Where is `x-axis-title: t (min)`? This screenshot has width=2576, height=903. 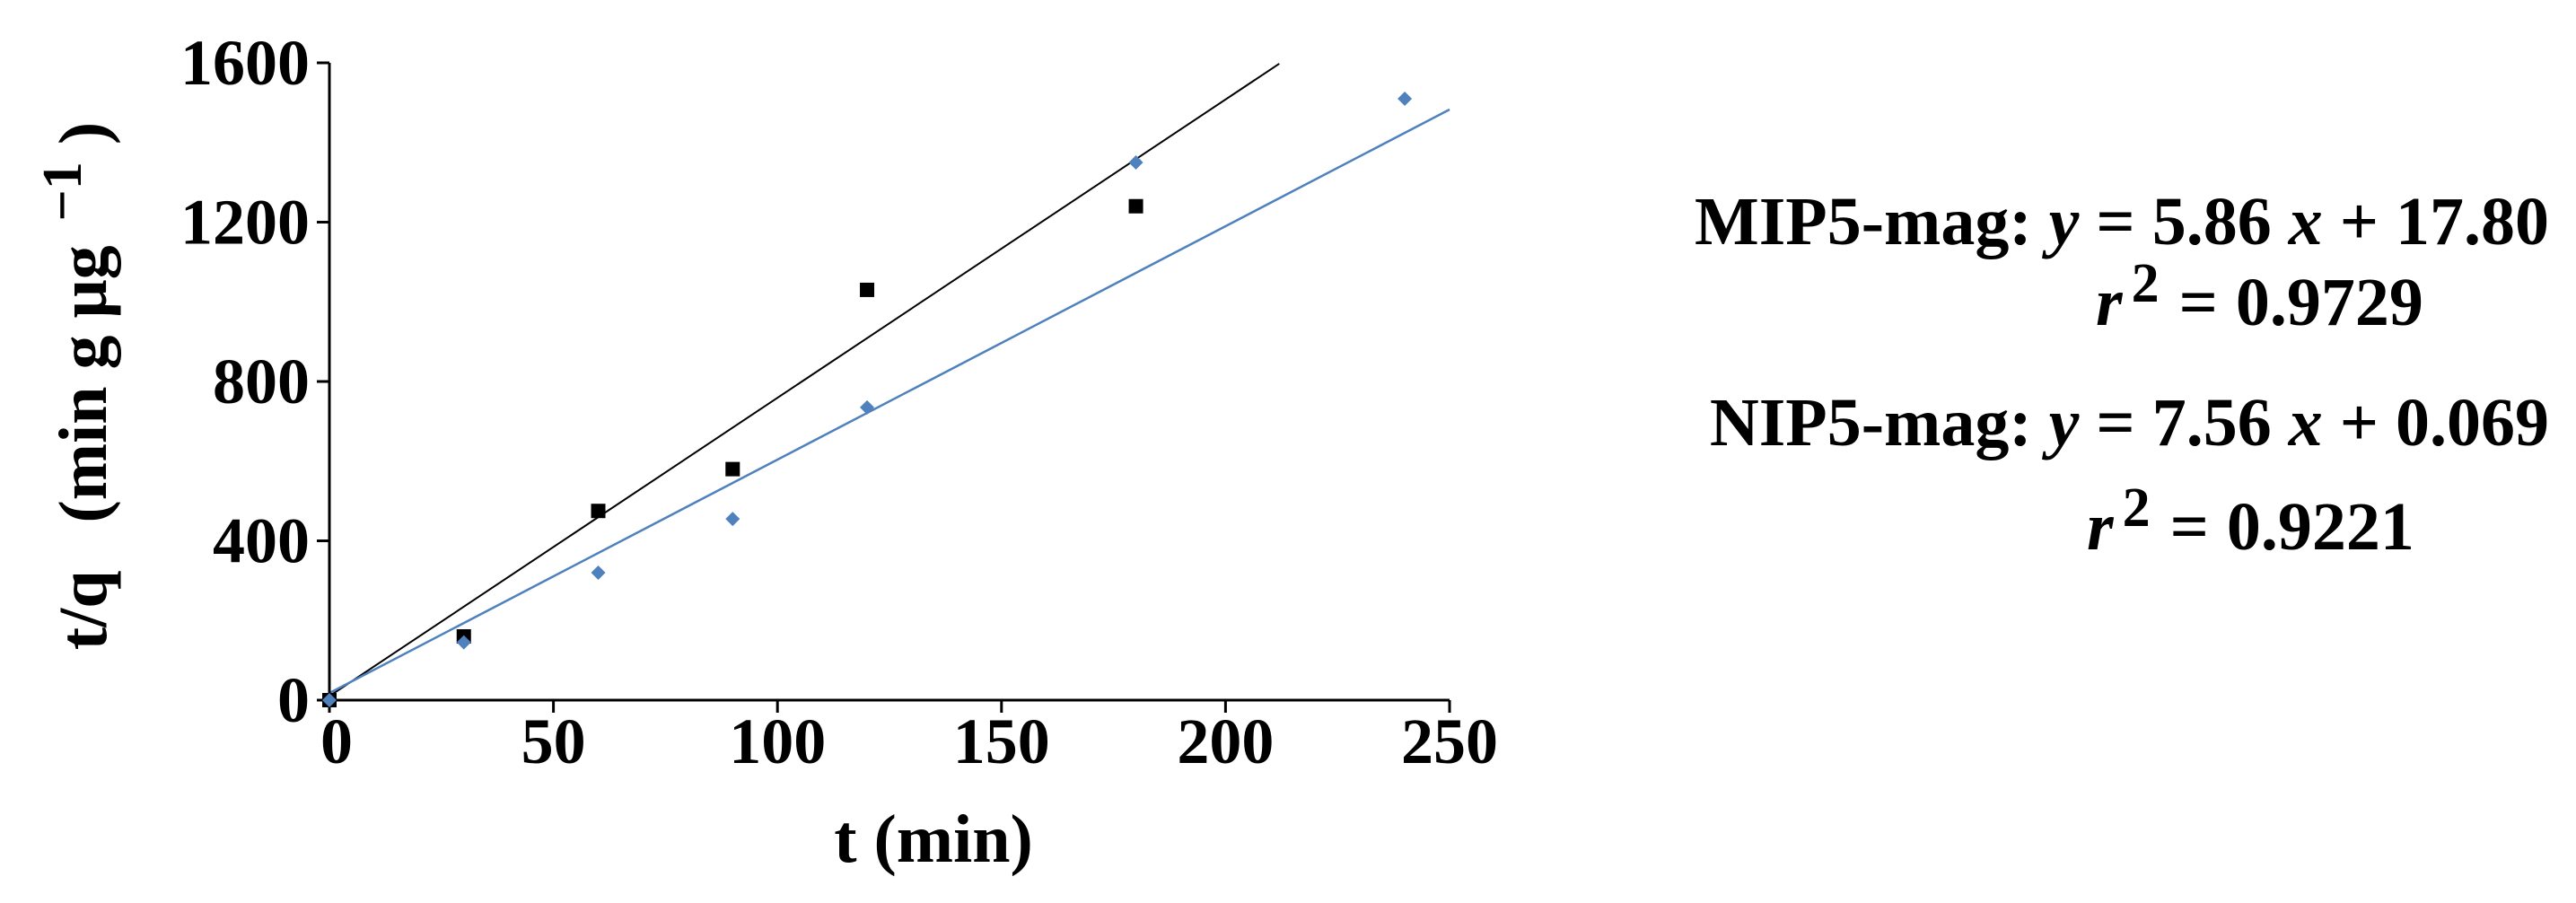
x-axis-title: t (min) is located at coordinates (933, 839).